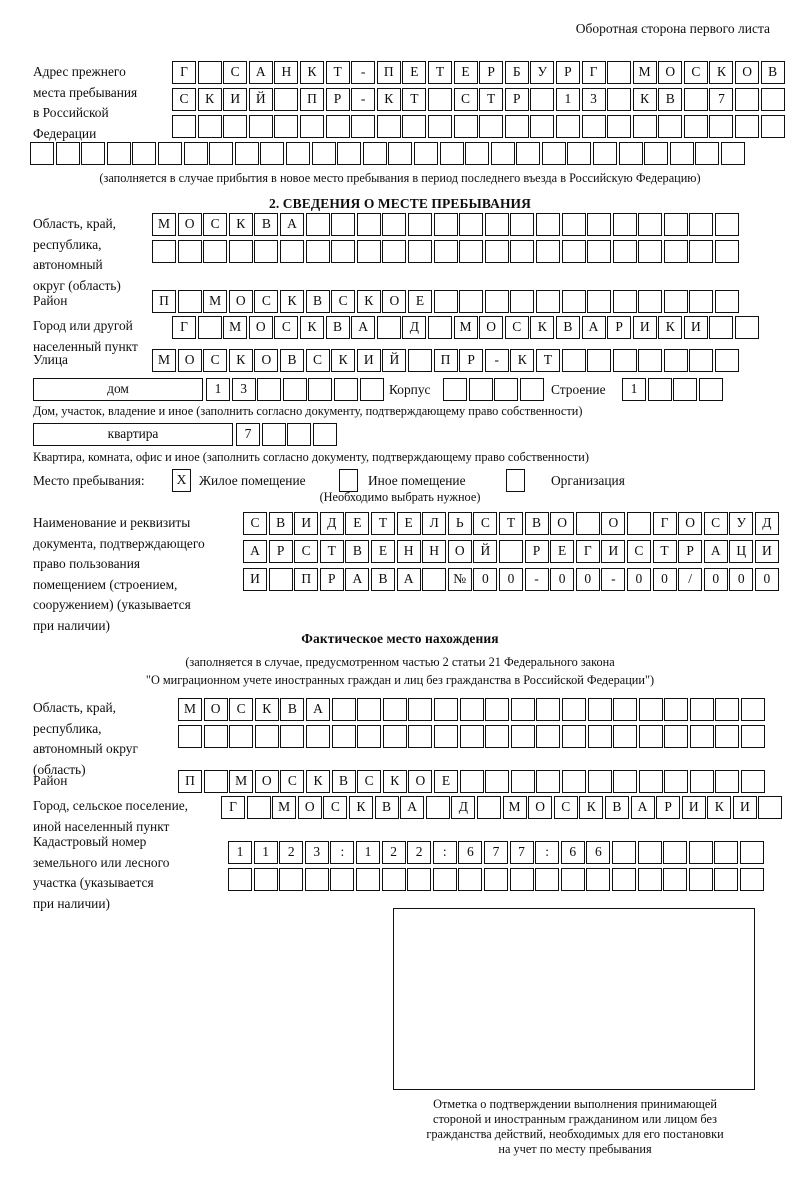 The height and width of the screenshot is (1180, 800). I want to click on street-cell-13: Р, so click(471, 360).